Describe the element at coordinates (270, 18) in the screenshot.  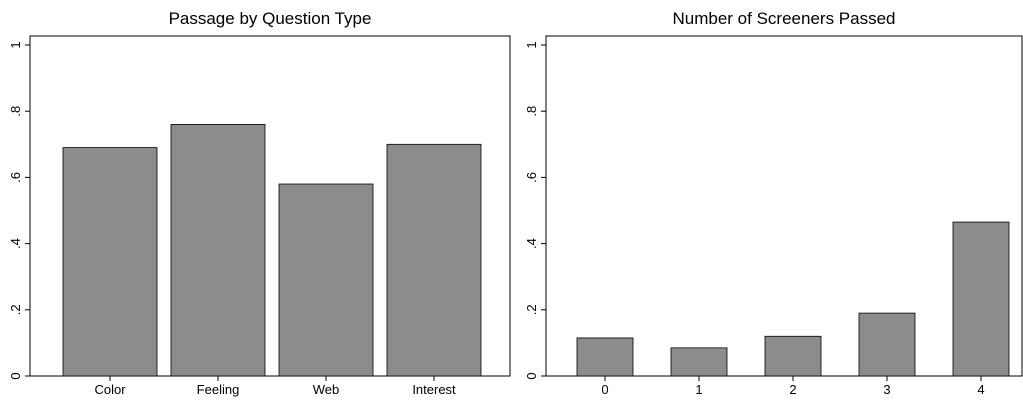
I see `chart-title: Passage by Question Type` at that location.